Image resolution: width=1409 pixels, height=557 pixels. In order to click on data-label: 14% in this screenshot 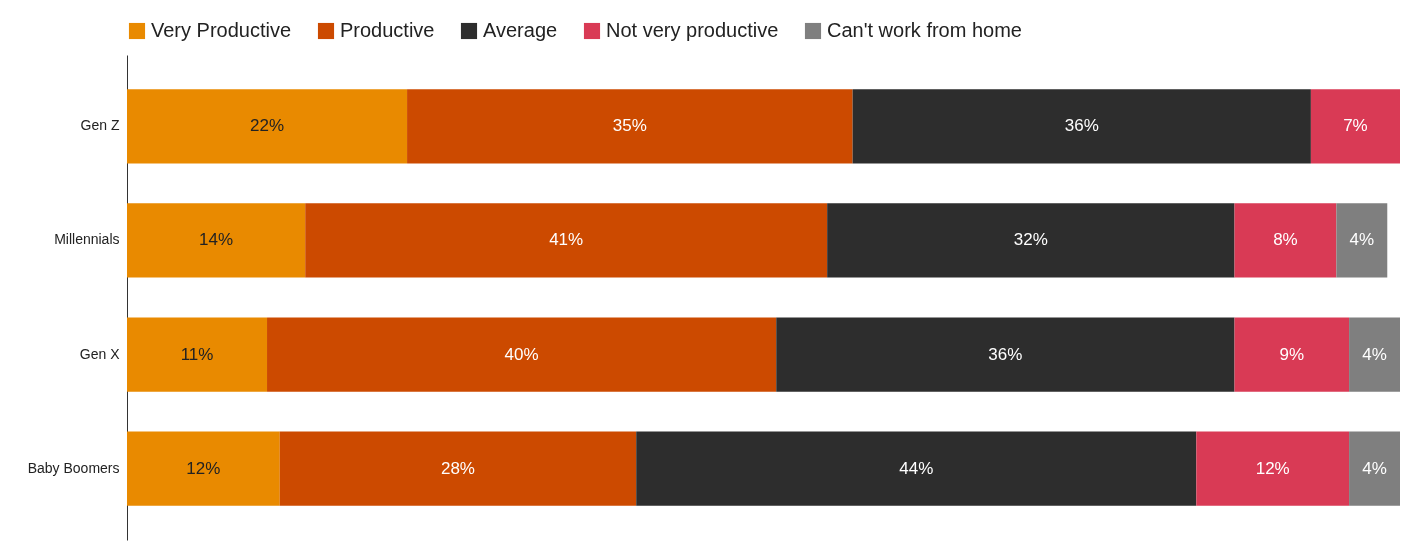, I will do `click(216, 240)`.